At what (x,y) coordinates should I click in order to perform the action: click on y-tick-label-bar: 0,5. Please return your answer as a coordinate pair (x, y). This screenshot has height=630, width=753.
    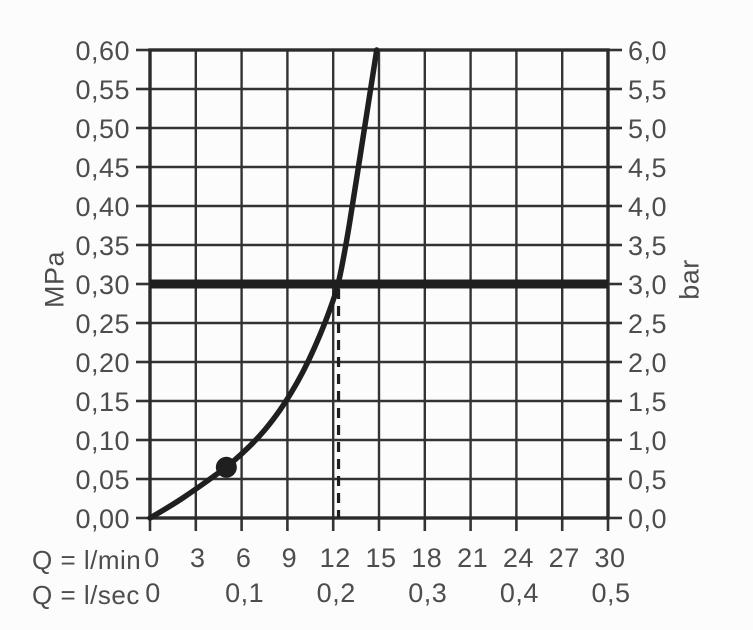
    Looking at the image, I should click on (647, 480).